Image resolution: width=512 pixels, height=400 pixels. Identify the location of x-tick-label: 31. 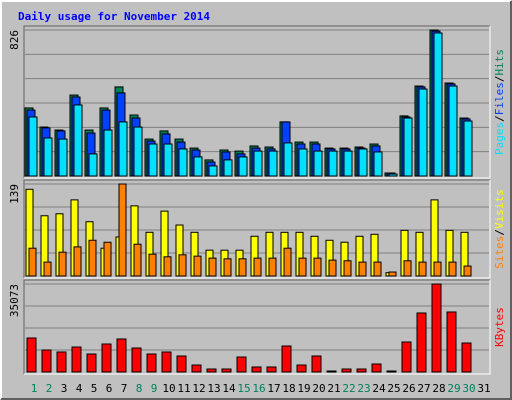
(483, 388).